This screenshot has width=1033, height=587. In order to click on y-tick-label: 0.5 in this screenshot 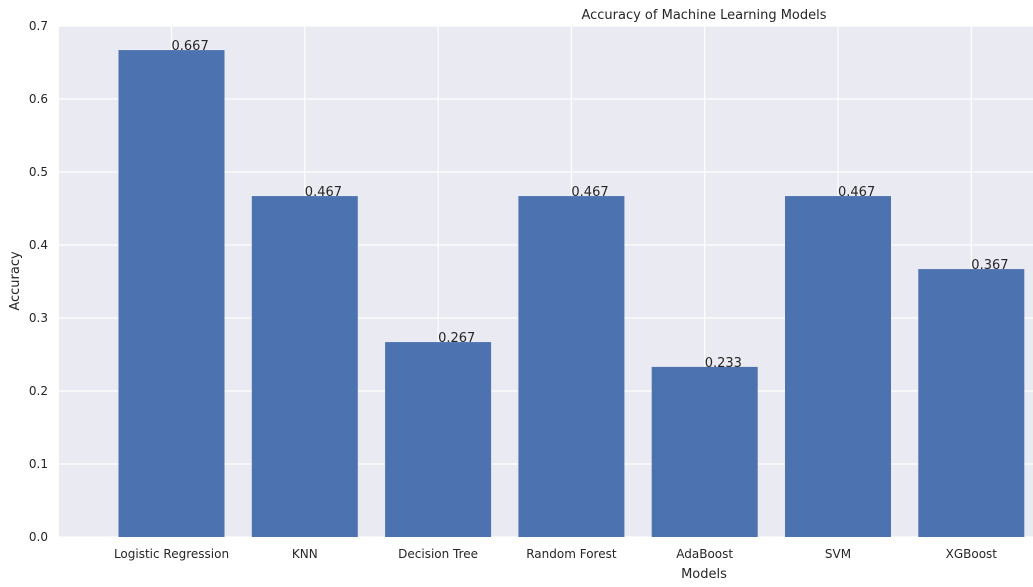, I will do `click(38, 172)`.